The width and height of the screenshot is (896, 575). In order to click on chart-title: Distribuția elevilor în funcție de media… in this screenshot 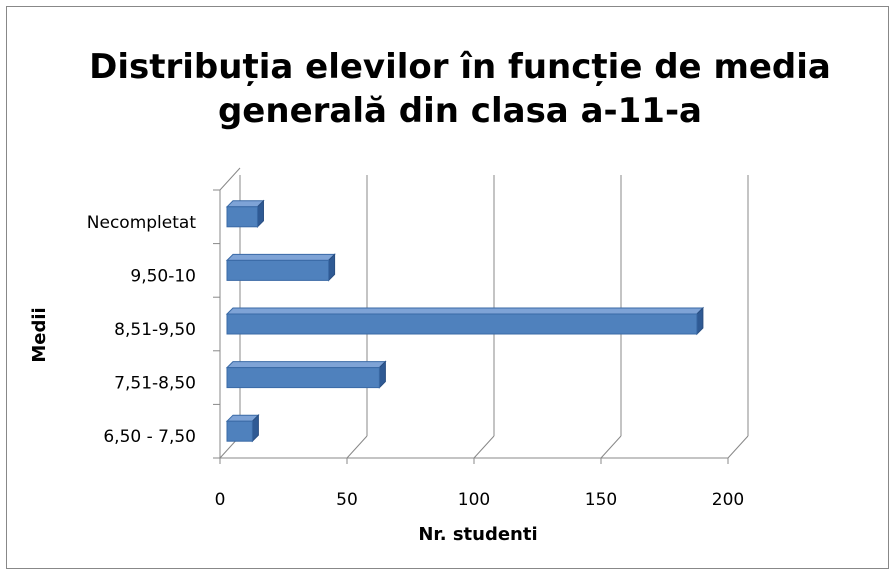, I will do `click(460, 89)`.